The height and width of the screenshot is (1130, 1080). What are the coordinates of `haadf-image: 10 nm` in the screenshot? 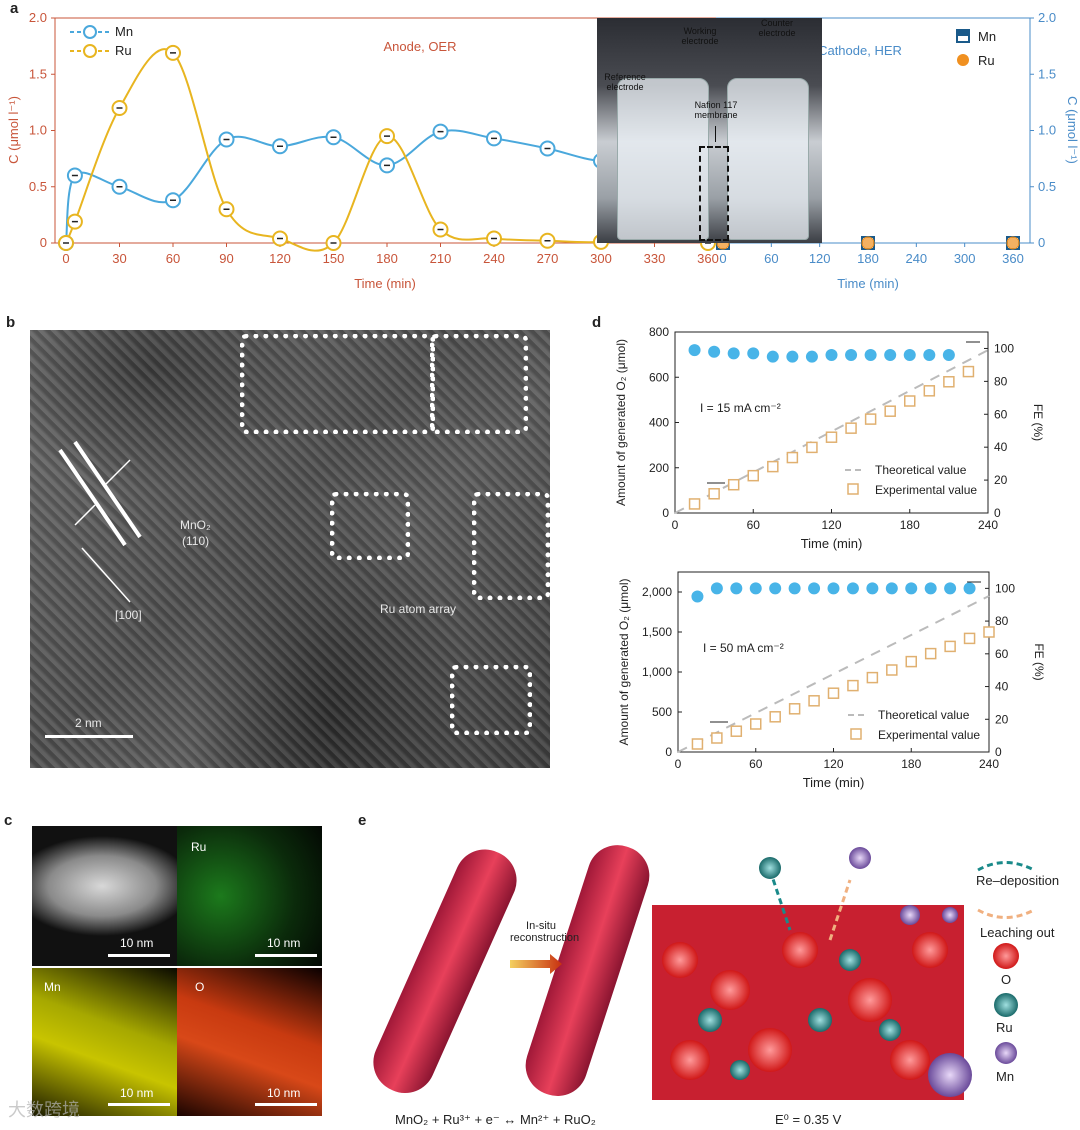 It's located at (104, 896).